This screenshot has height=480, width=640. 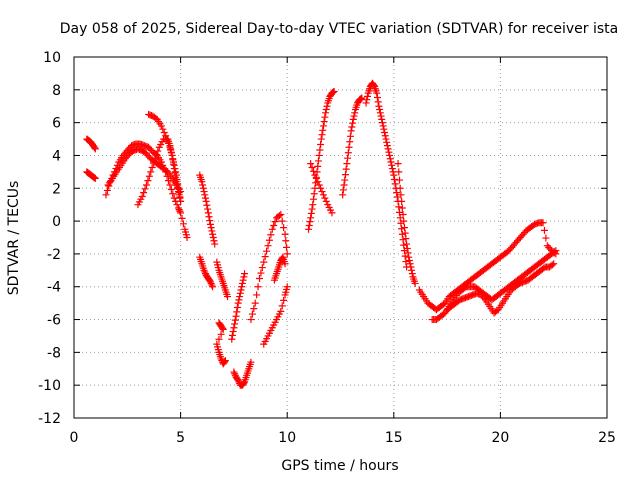 I want to click on y-tick-label: 6, so click(x=56, y=124).